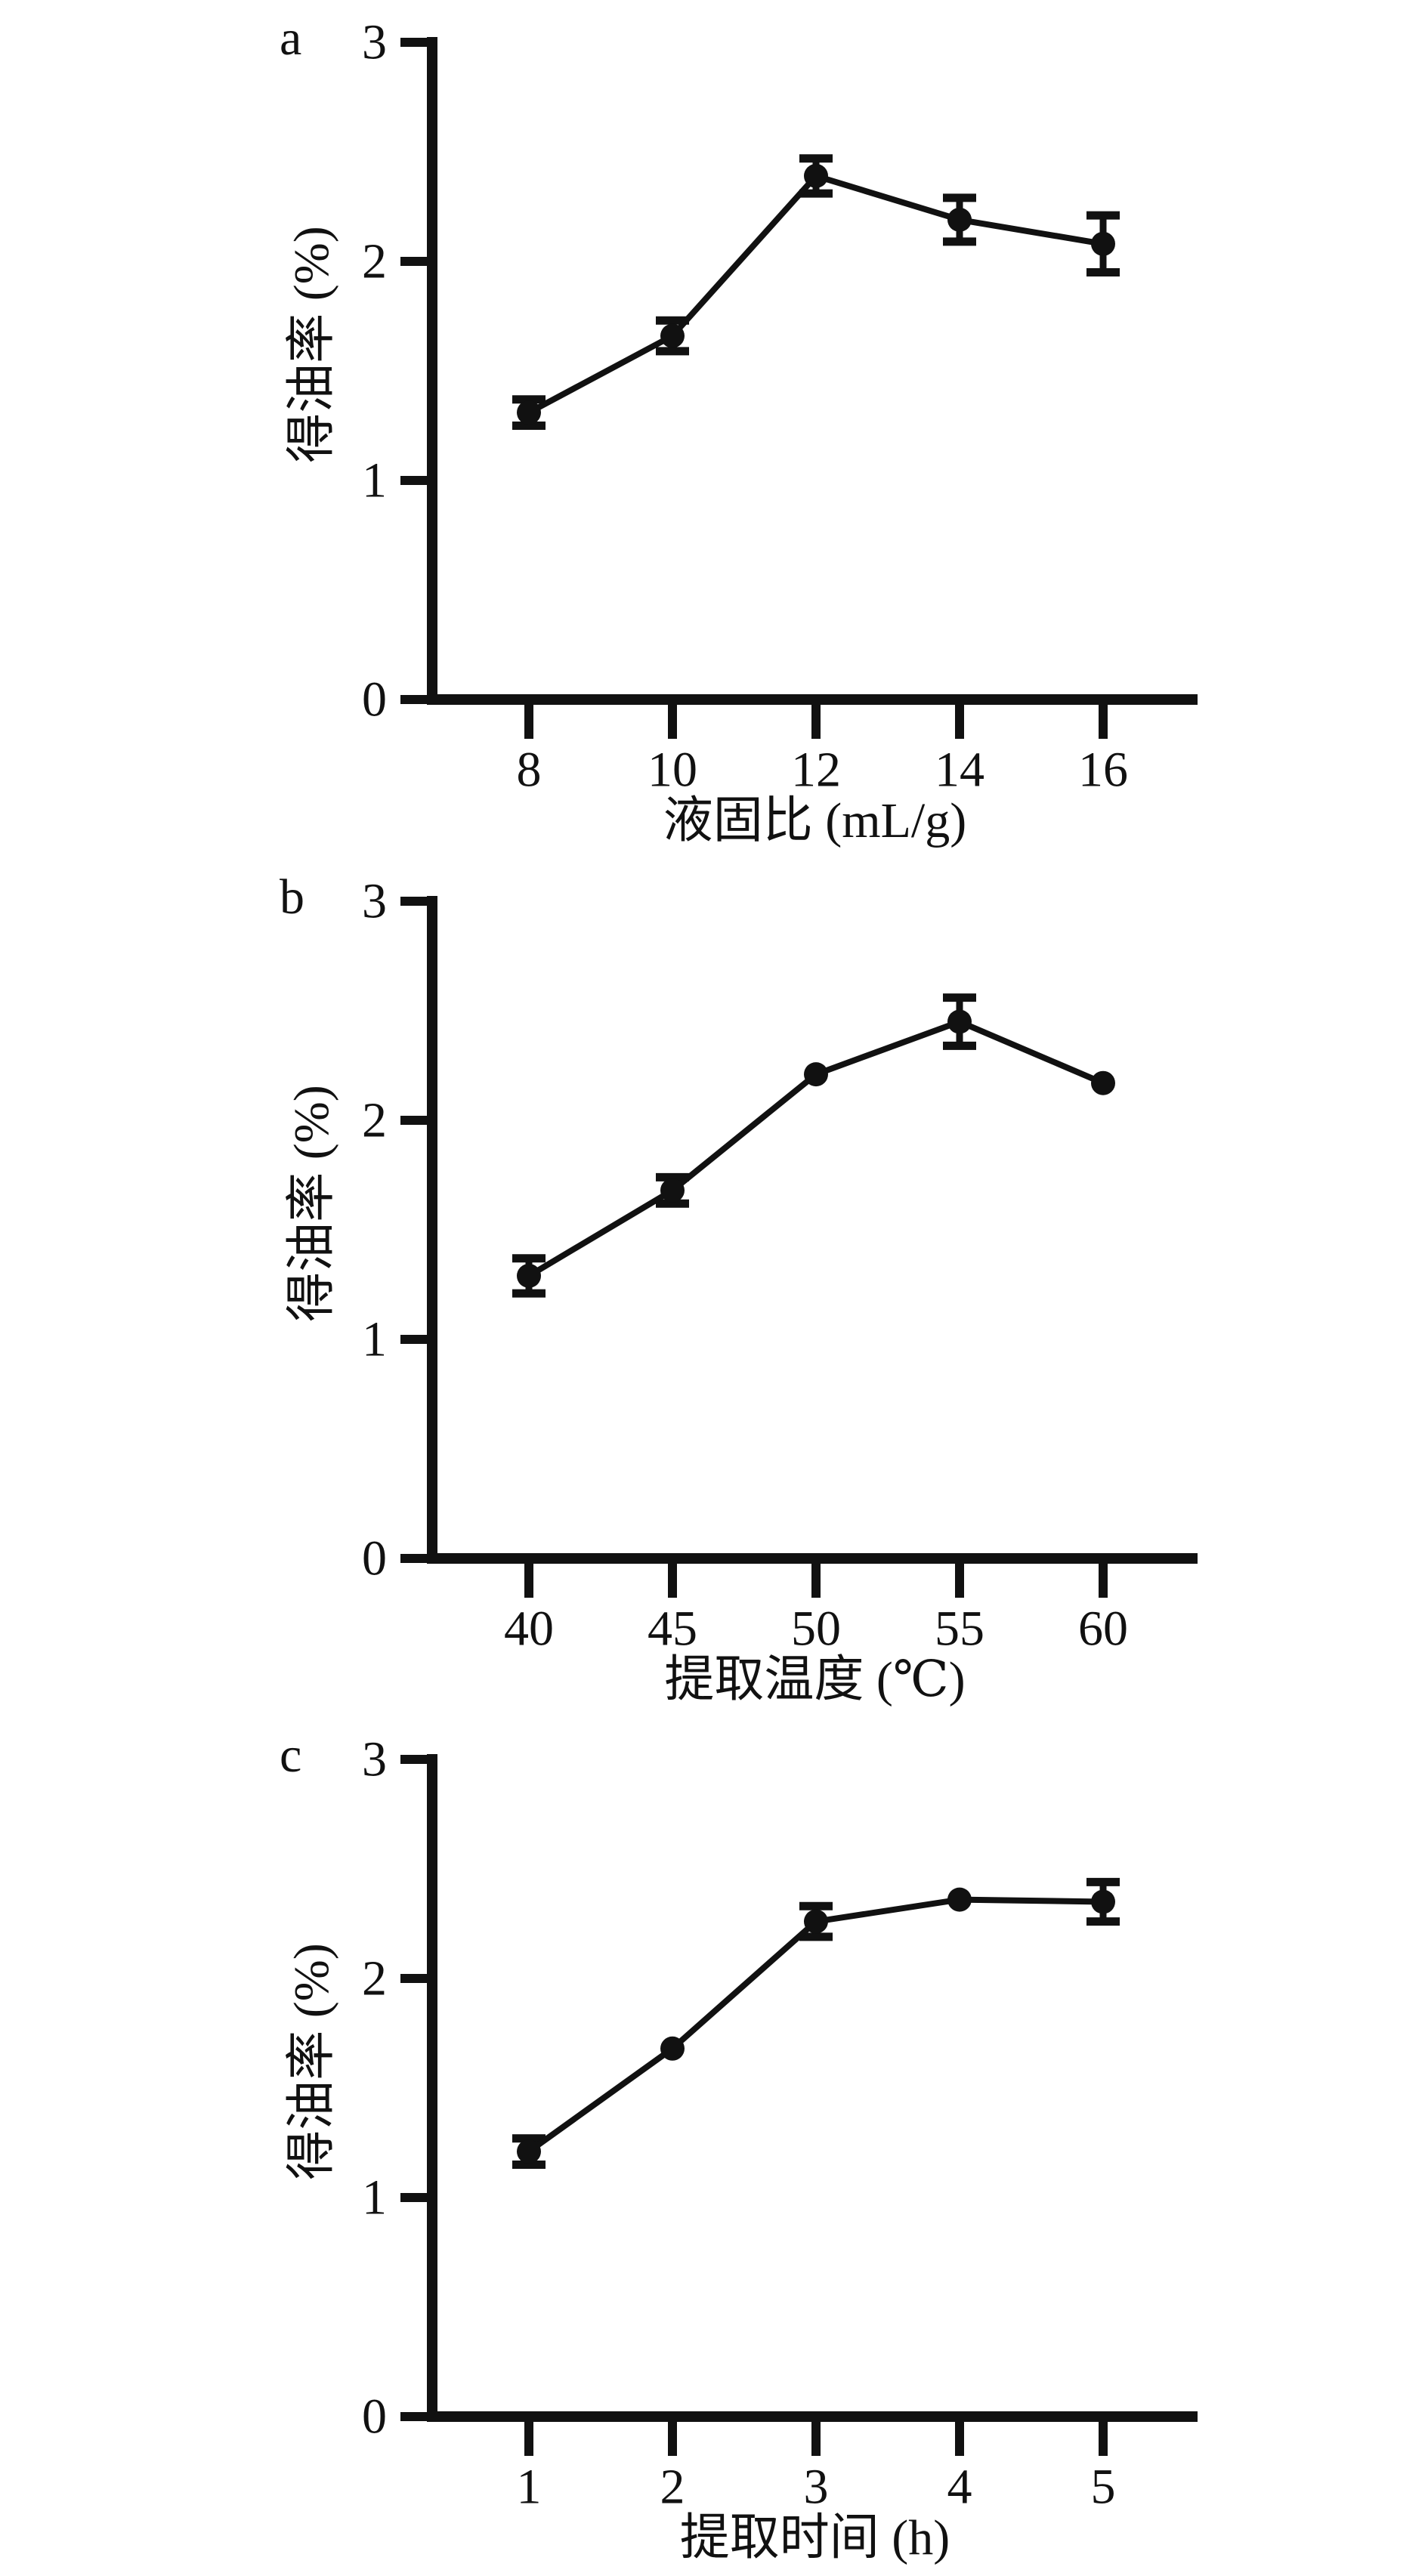 This screenshot has height=2576, width=1428. What do you see at coordinates (815, 820) in the screenshot?
I see `x-axis-label: 液固比 (mL/g)` at bounding box center [815, 820].